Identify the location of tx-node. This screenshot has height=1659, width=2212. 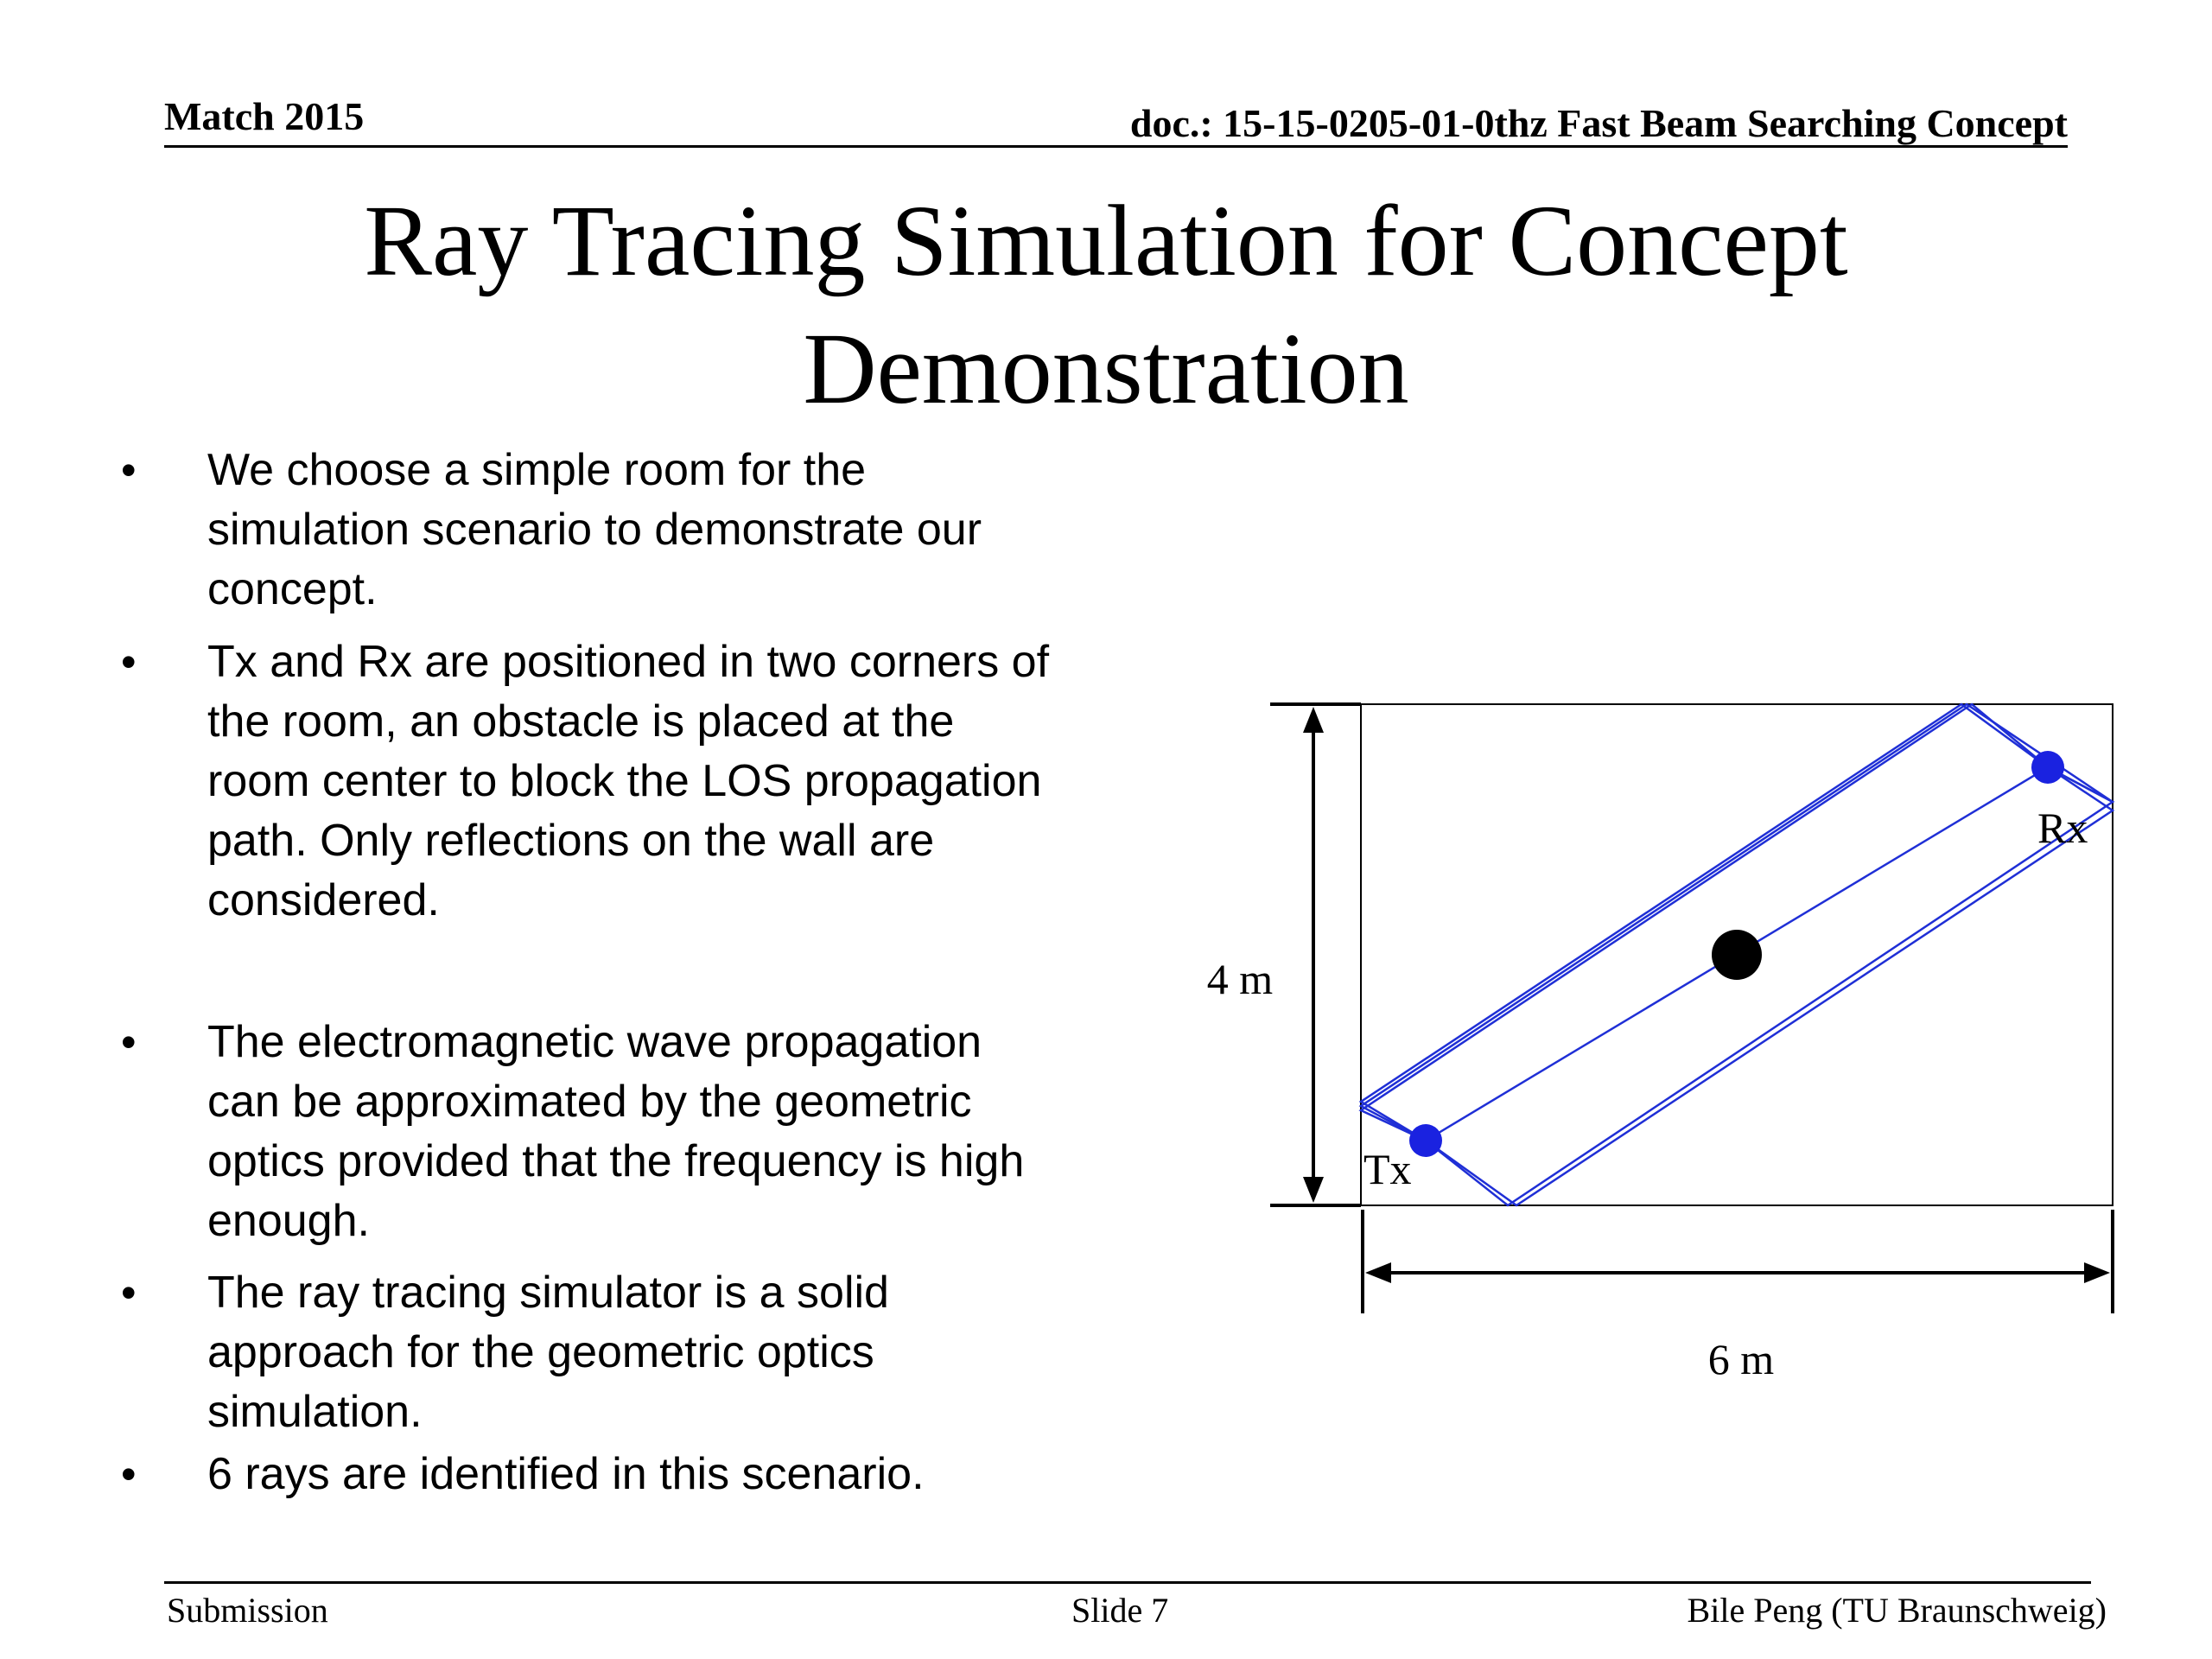
(1425, 1140).